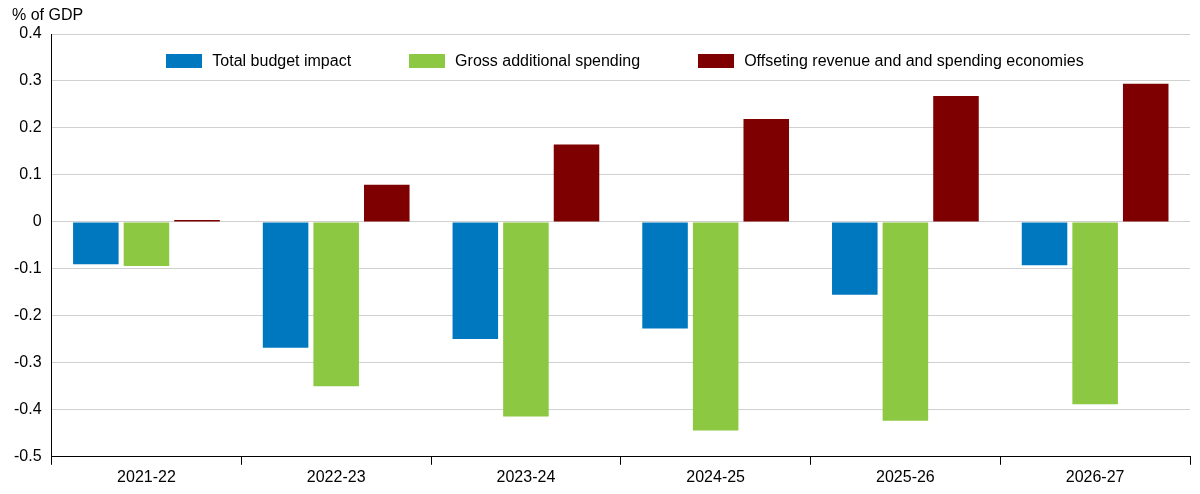  I want to click on legend-label: Total budget impact, so click(282, 61).